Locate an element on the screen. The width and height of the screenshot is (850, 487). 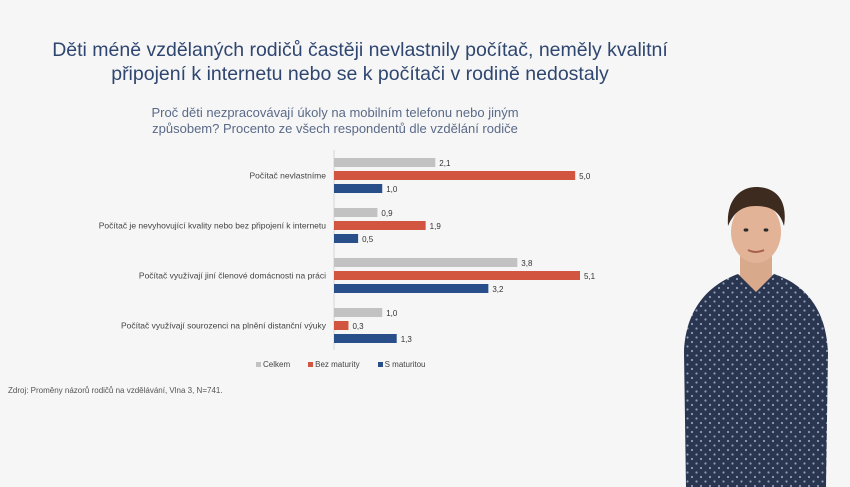
legend-label-celkem: Celkem is located at coordinates (277, 364).